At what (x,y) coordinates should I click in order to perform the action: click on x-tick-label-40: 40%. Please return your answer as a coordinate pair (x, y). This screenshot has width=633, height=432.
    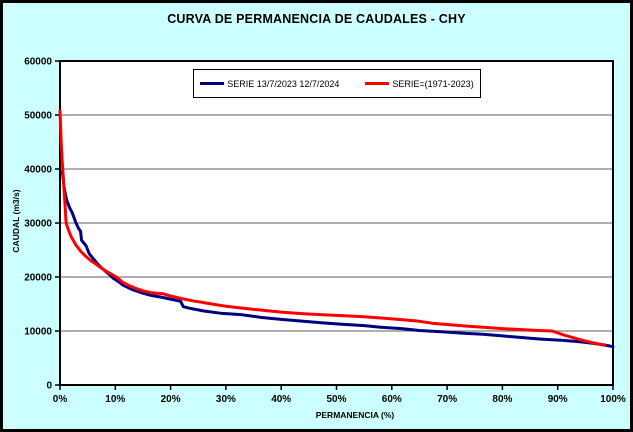
    Looking at the image, I should click on (281, 399).